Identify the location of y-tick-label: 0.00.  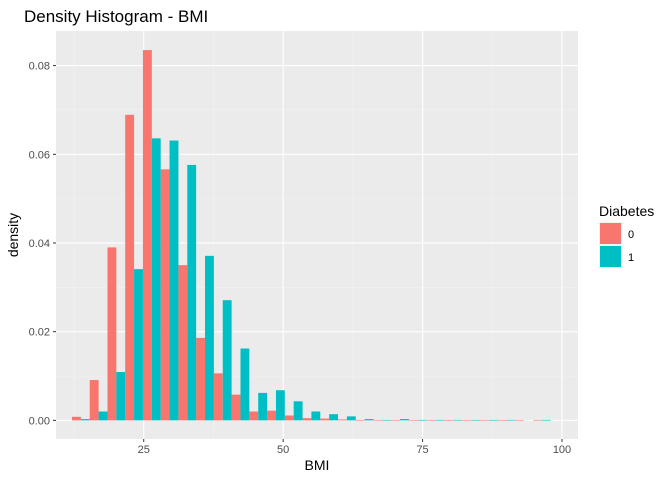
(39, 421).